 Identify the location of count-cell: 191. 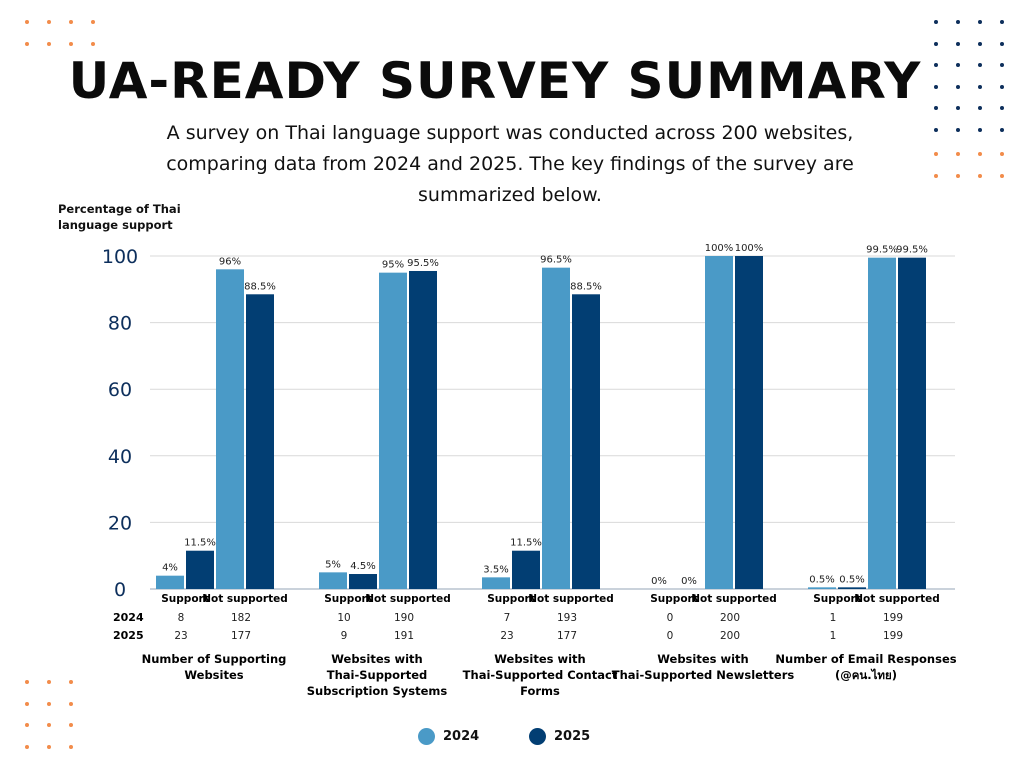
(404, 636).